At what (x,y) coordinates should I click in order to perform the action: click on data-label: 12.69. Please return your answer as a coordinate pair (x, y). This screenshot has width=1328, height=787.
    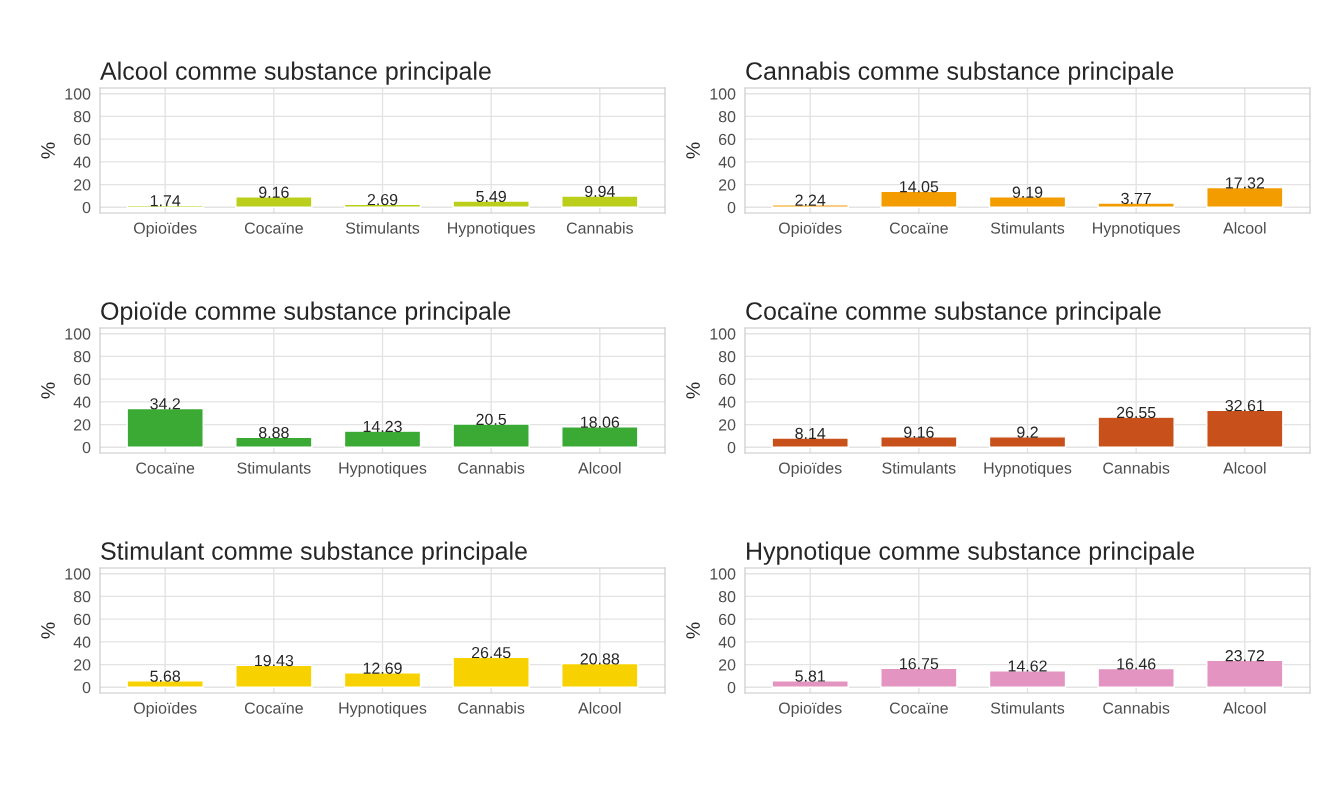
    Looking at the image, I should click on (382, 668).